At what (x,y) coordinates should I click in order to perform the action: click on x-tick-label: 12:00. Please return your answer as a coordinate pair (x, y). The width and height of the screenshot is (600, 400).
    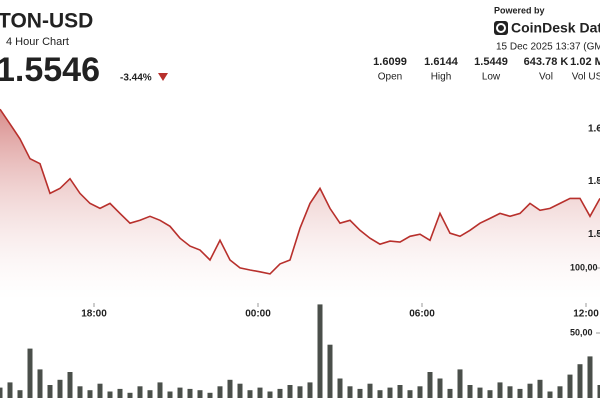
    Looking at the image, I should click on (586, 314).